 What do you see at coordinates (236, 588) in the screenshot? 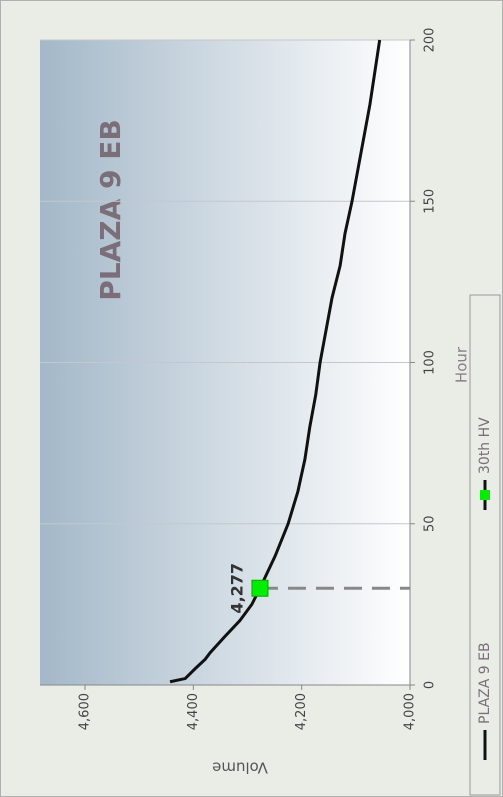
I see `data-label: 4,277` at bounding box center [236, 588].